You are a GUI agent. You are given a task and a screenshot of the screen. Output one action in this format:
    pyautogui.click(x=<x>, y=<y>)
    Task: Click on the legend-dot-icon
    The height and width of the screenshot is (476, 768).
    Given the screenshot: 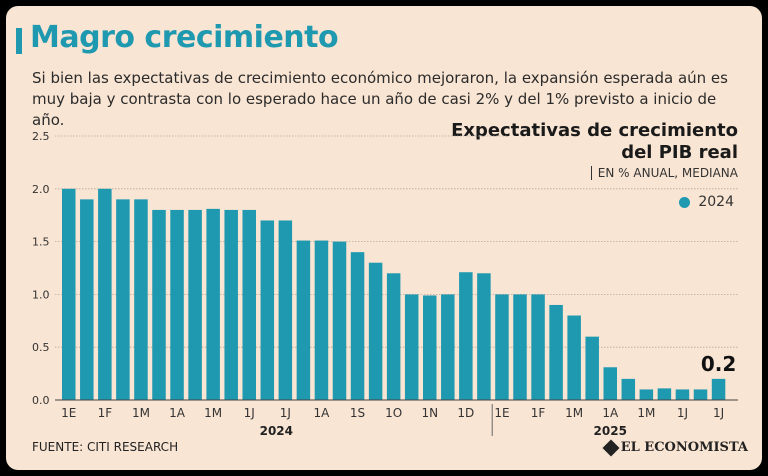 What is the action you would take?
    pyautogui.click(x=685, y=202)
    